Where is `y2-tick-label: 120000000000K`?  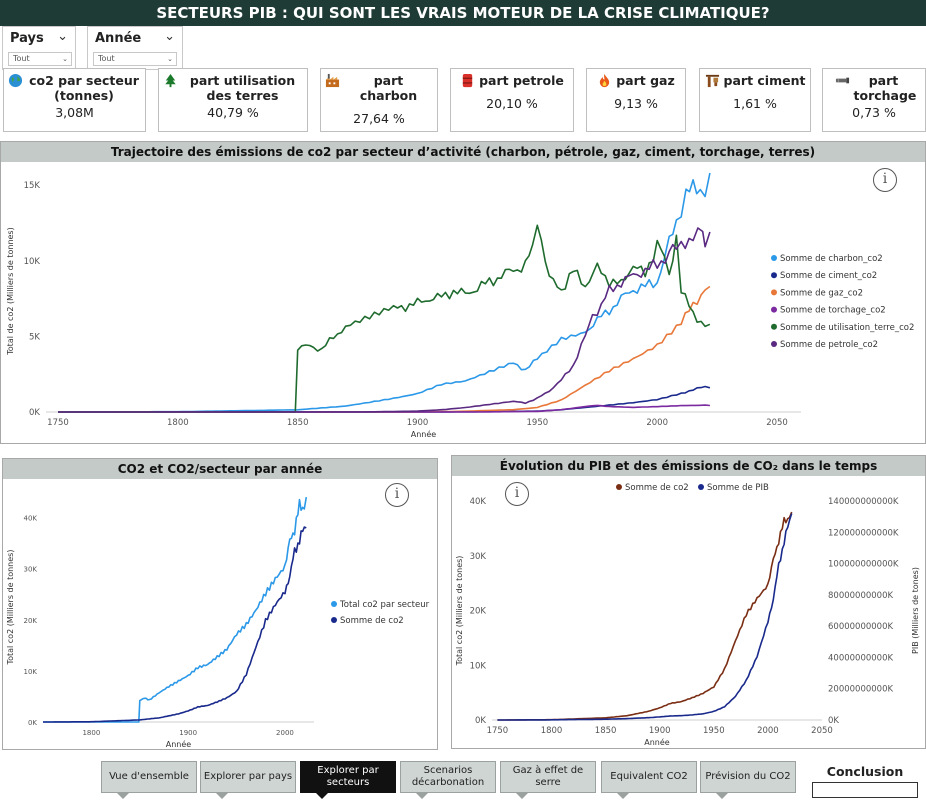
y2-tick-label: 120000000000K is located at coordinates (863, 533).